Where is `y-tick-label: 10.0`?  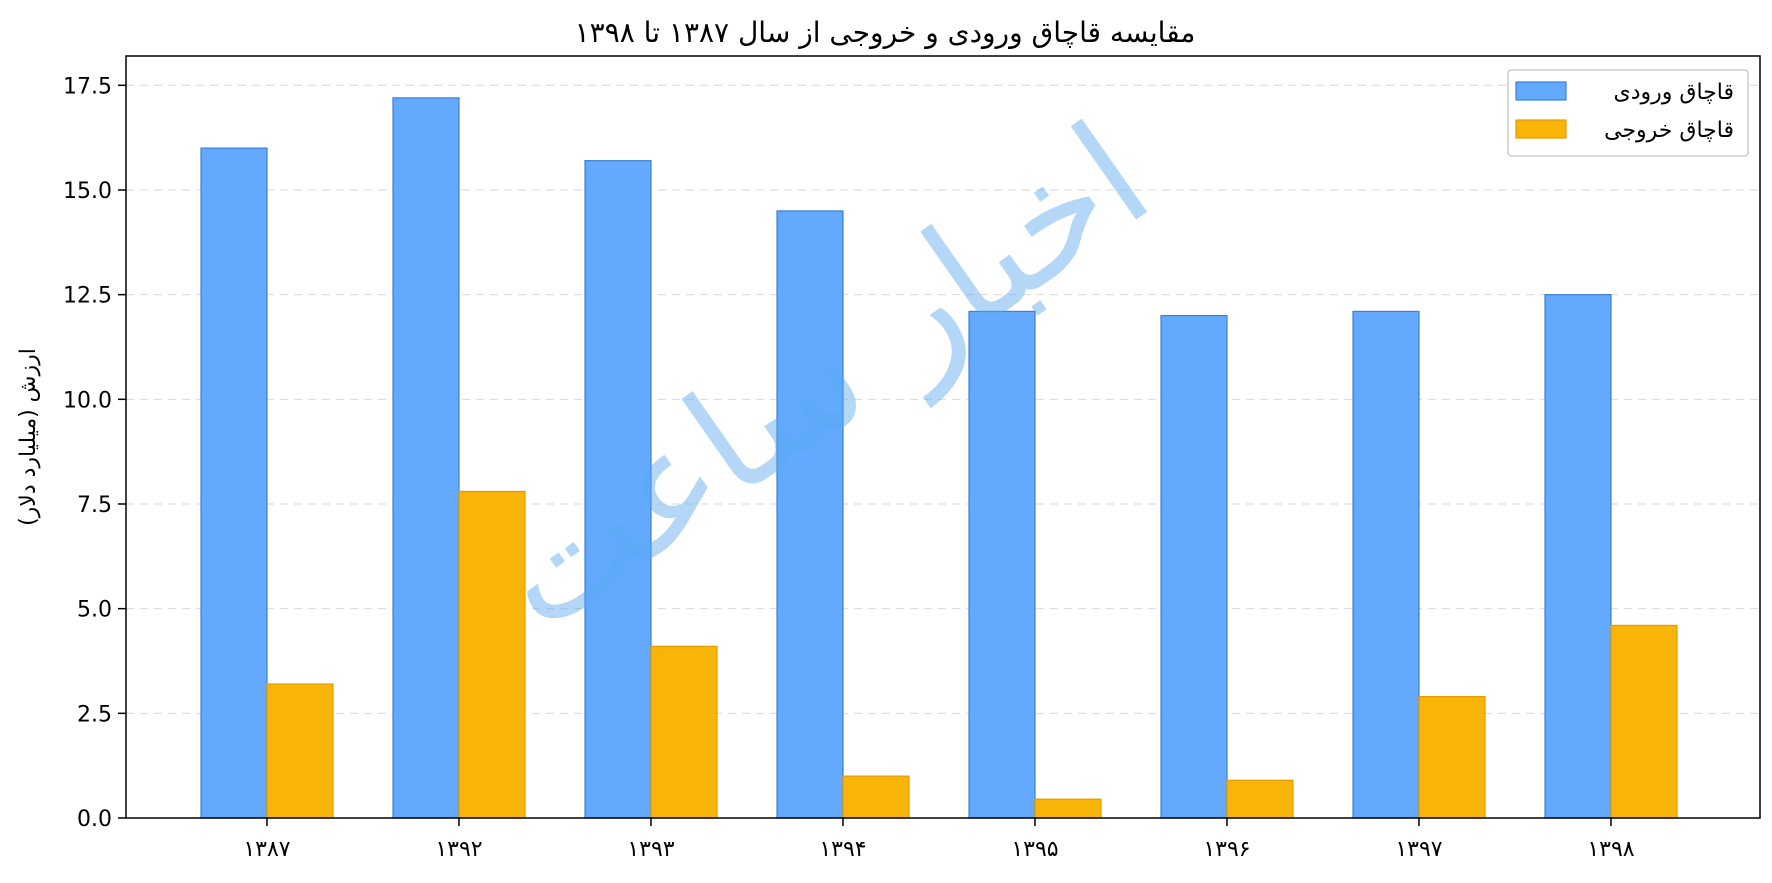 y-tick-label: 10.0 is located at coordinates (87, 400).